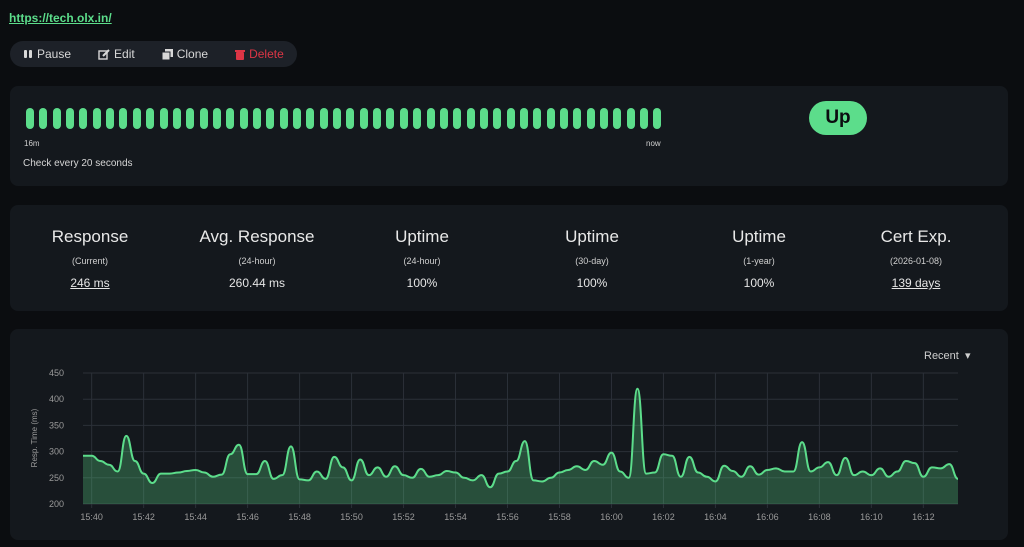 The width and height of the screenshot is (1024, 547). What do you see at coordinates (715, 517) in the screenshot?
I see `x-tick-label: 16:04` at bounding box center [715, 517].